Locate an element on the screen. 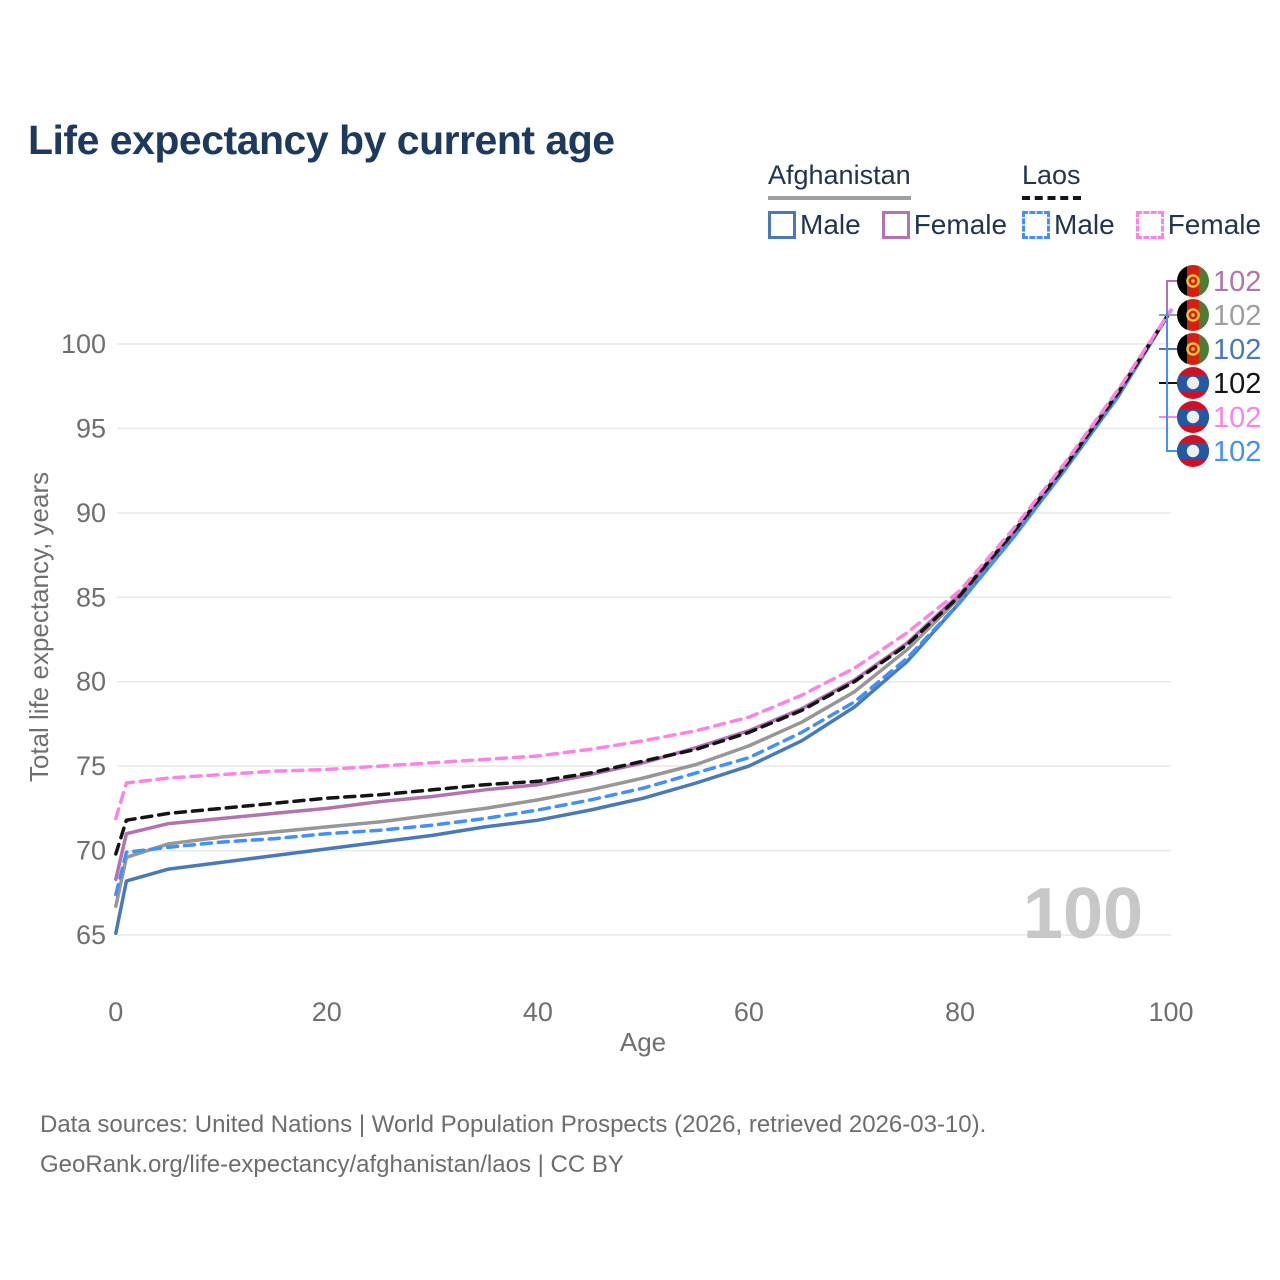 The height and width of the screenshot is (1280, 1280). legend-country-laos: Laos is located at coordinates (1051, 180).